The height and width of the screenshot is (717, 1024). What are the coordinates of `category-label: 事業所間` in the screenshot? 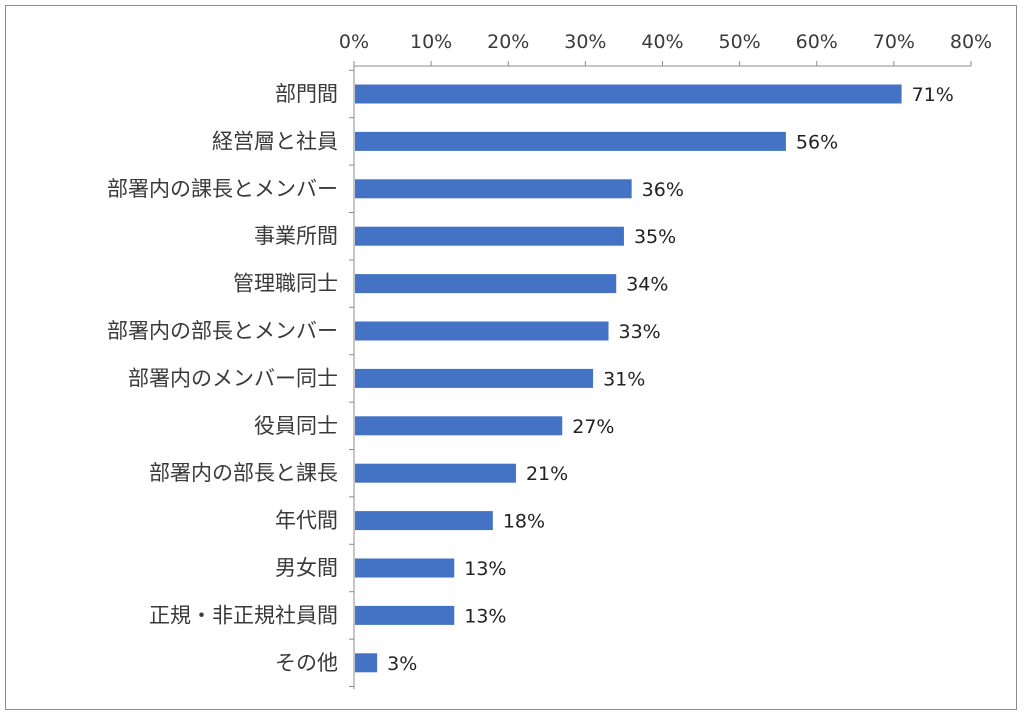 It's located at (296, 236).